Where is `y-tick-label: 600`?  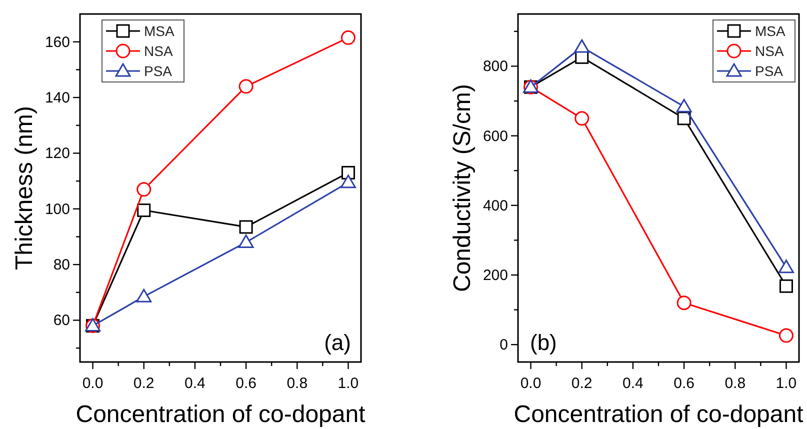 y-tick-label: 600 is located at coordinates (495, 136).